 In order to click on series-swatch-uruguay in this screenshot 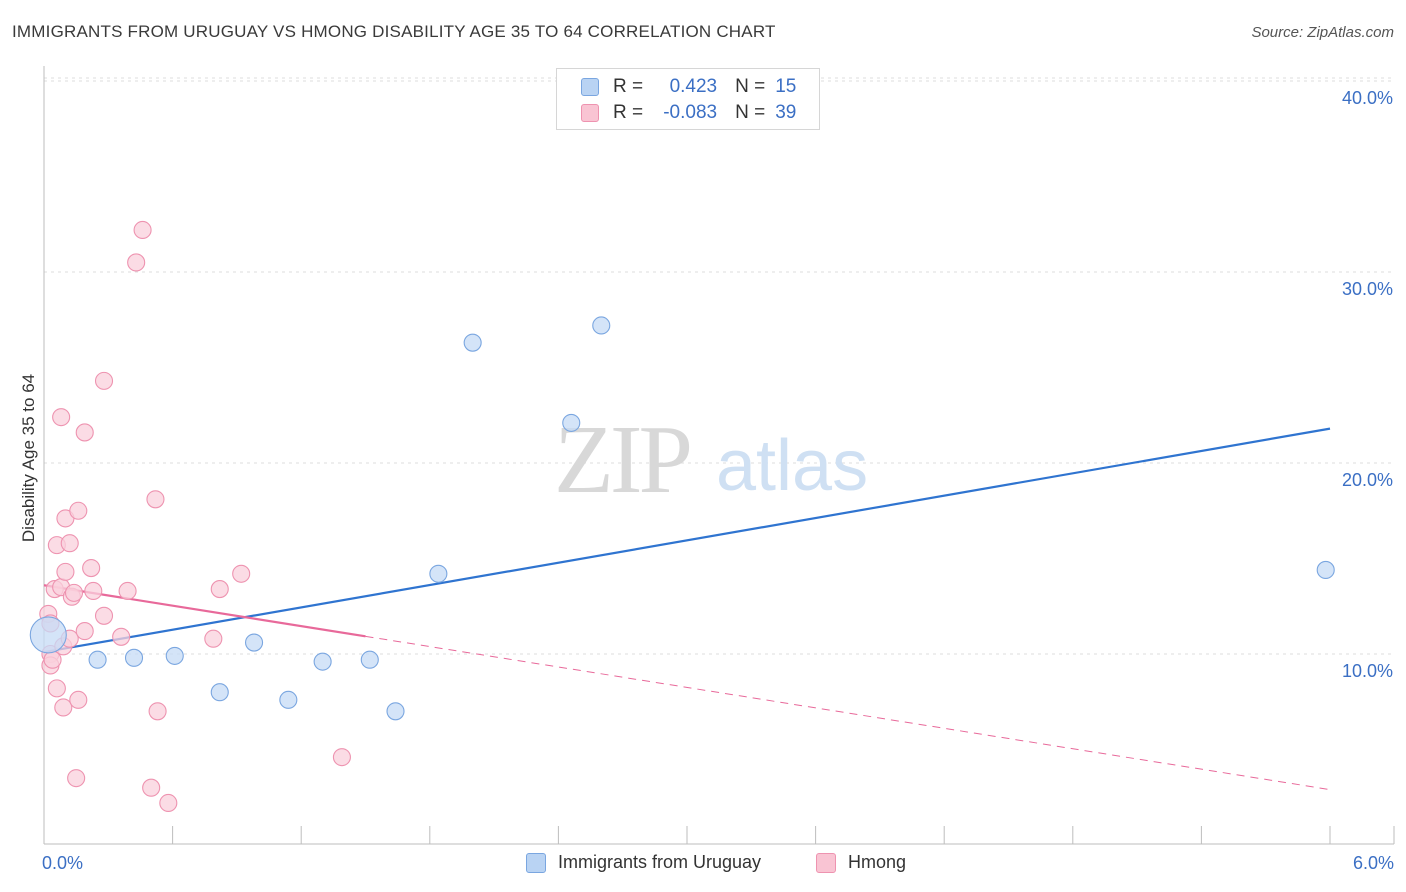, I will do `click(536, 862)`.